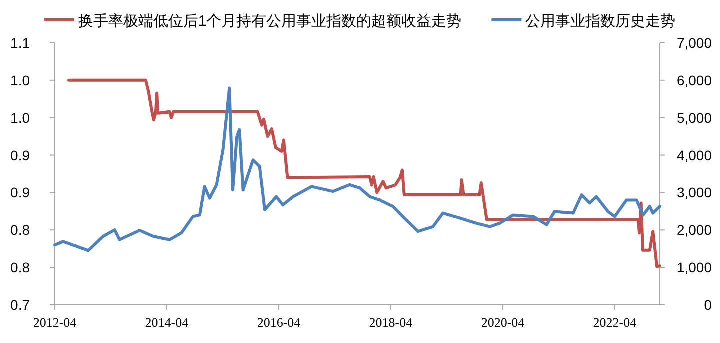 The width and height of the screenshot is (720, 343). What do you see at coordinates (694, 155) in the screenshot?
I see `y2-tick-label: 4,000` at bounding box center [694, 155].